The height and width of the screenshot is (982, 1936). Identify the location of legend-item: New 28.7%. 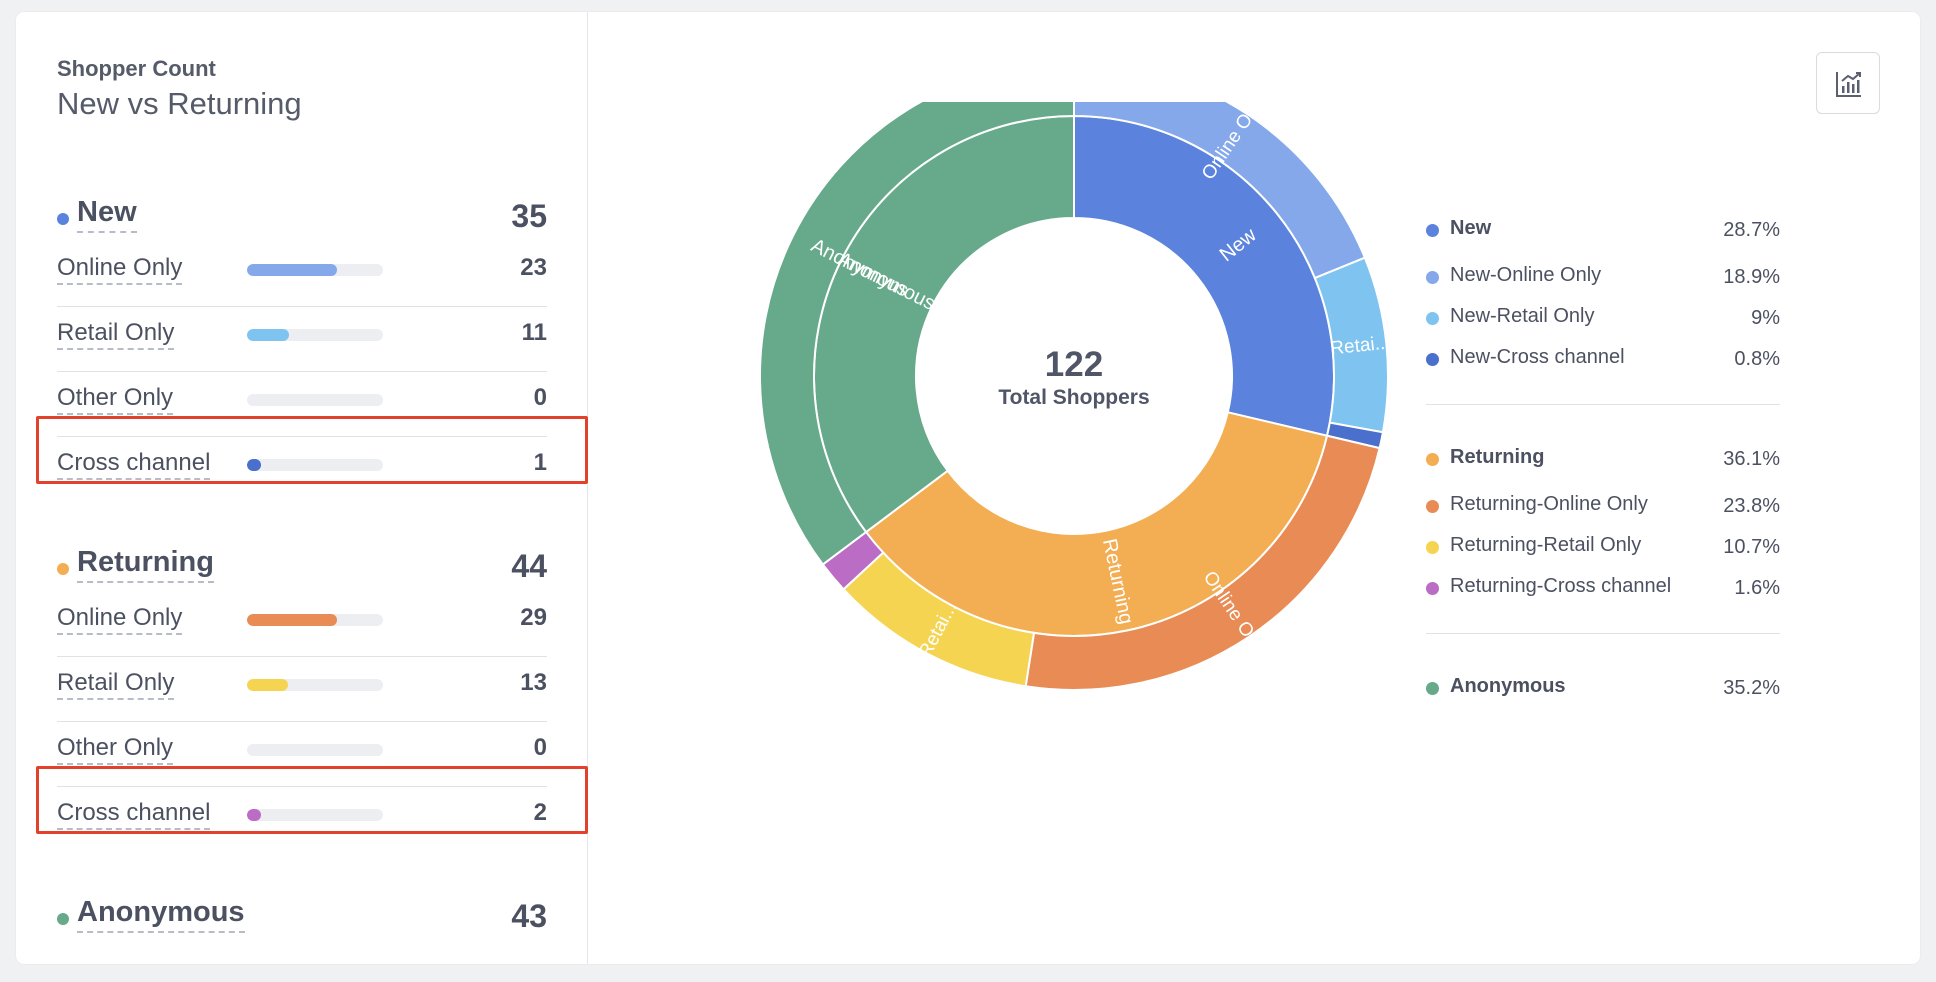
(1603, 228).